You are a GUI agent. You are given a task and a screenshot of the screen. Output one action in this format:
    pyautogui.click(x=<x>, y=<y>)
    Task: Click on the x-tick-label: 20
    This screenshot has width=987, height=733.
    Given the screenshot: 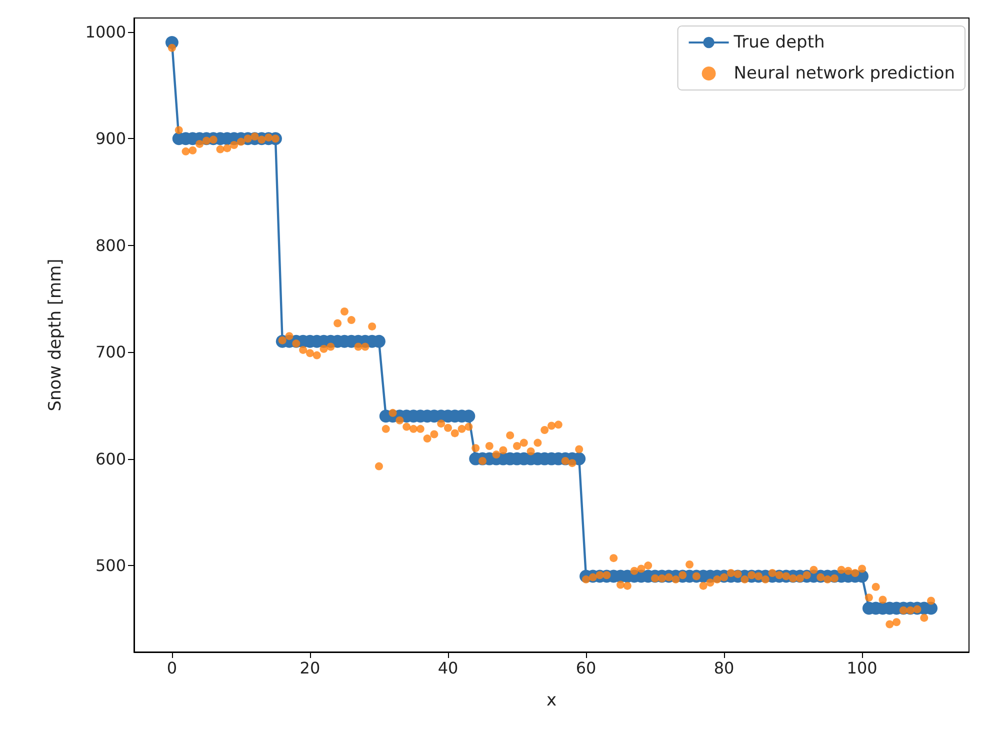 What is the action you would take?
    pyautogui.click(x=310, y=668)
    